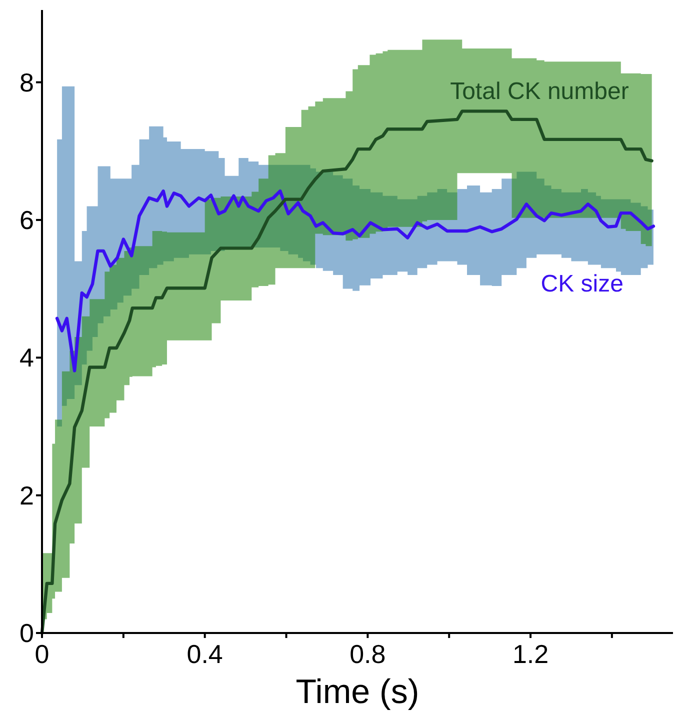 This screenshot has height=725, width=675. I want to click on x-tick-label: 1.2, so click(530, 654).